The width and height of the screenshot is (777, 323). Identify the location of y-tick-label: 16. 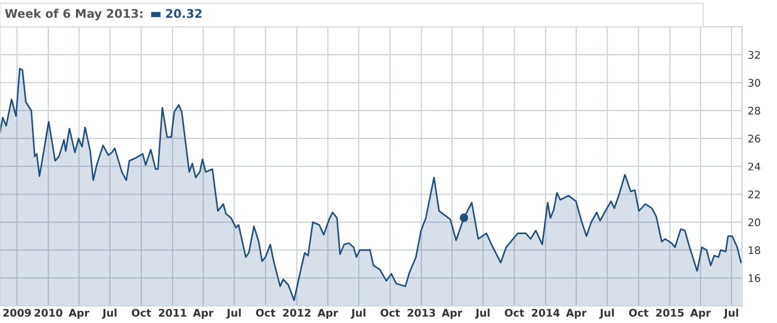
(754, 278).